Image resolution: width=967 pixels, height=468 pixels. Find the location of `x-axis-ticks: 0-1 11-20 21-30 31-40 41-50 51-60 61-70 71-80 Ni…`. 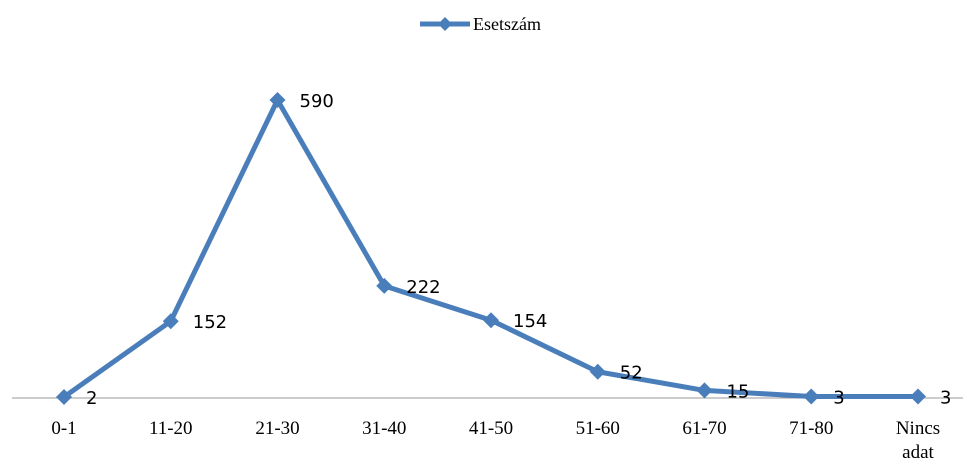

x-axis-ticks: 0-1 11-20 21-30 31-40 41-50 51-60 61-70 71-80 Ni… is located at coordinates (495, 440).